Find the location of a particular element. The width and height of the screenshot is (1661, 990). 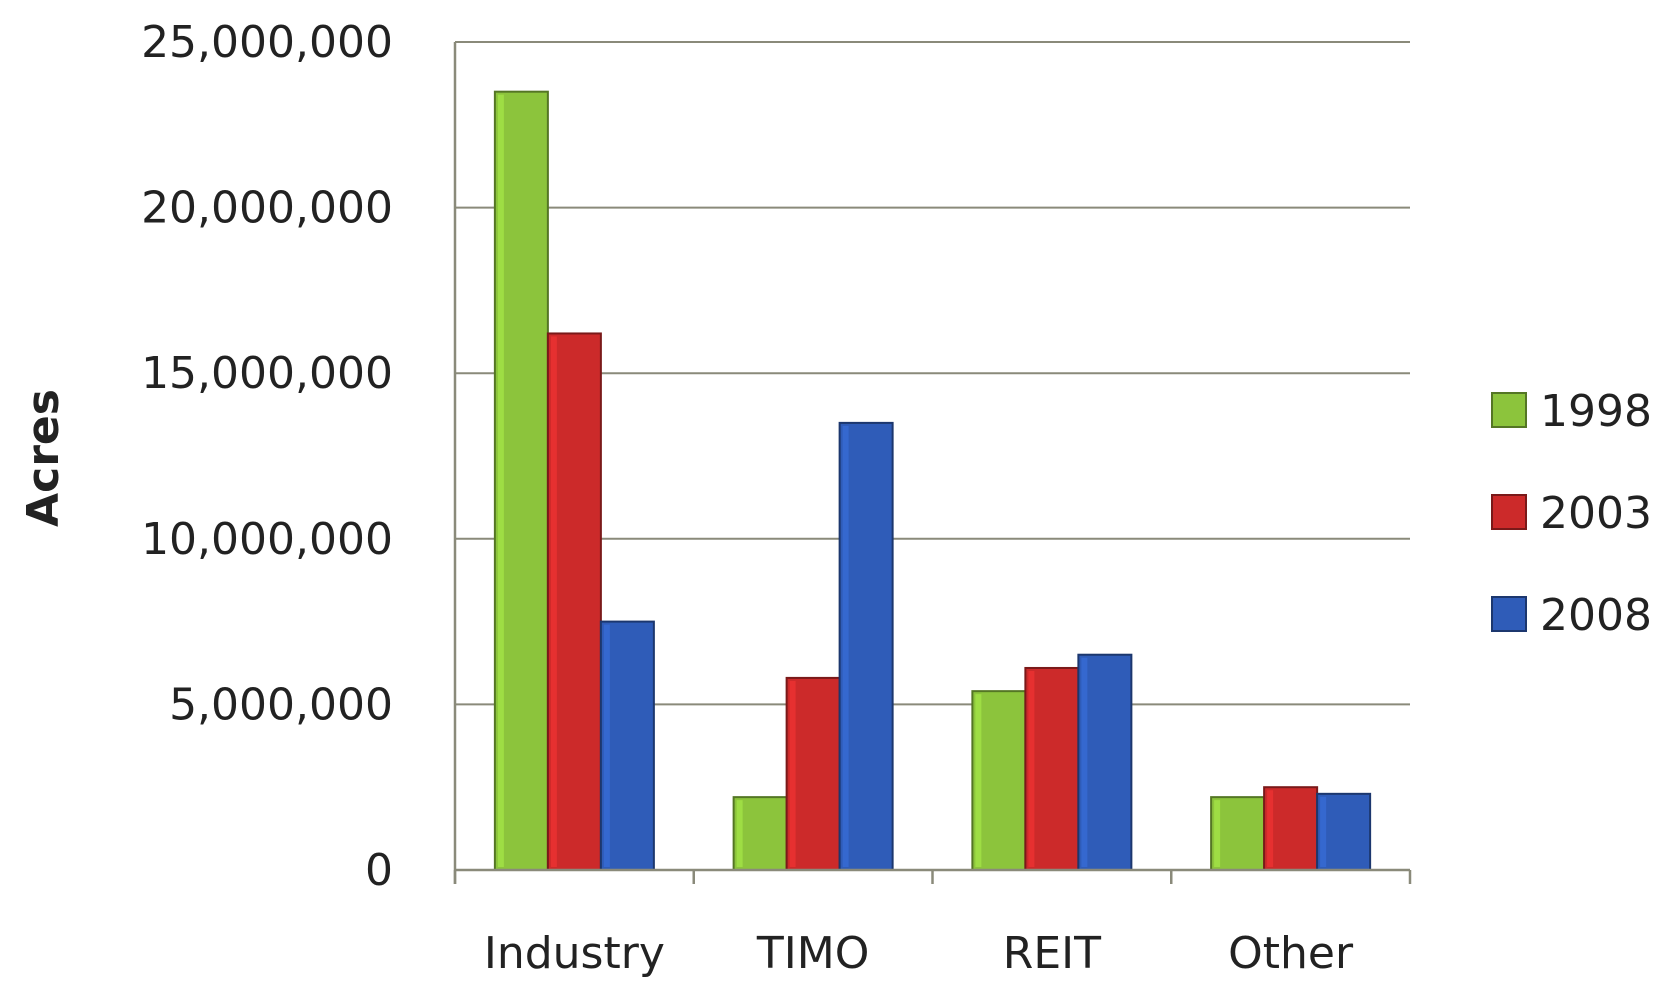

y-tick-label: 20,000,000 is located at coordinates (267, 208).